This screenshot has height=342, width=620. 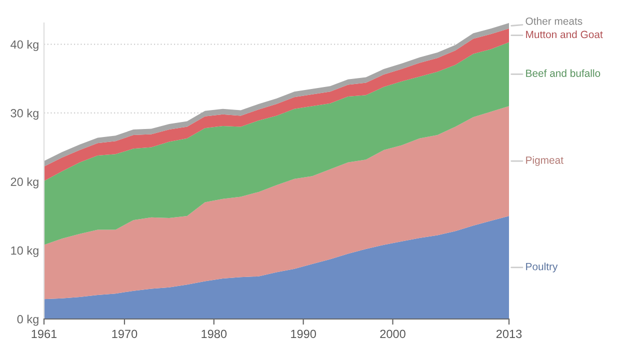 I want to click on x-tick-label: 1970, so click(x=125, y=334).